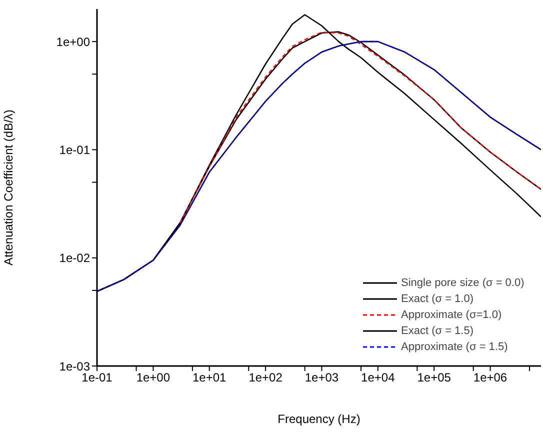 This screenshot has width=543, height=435. I want to click on x-axis-title: Frequency (Hz), so click(319, 419).